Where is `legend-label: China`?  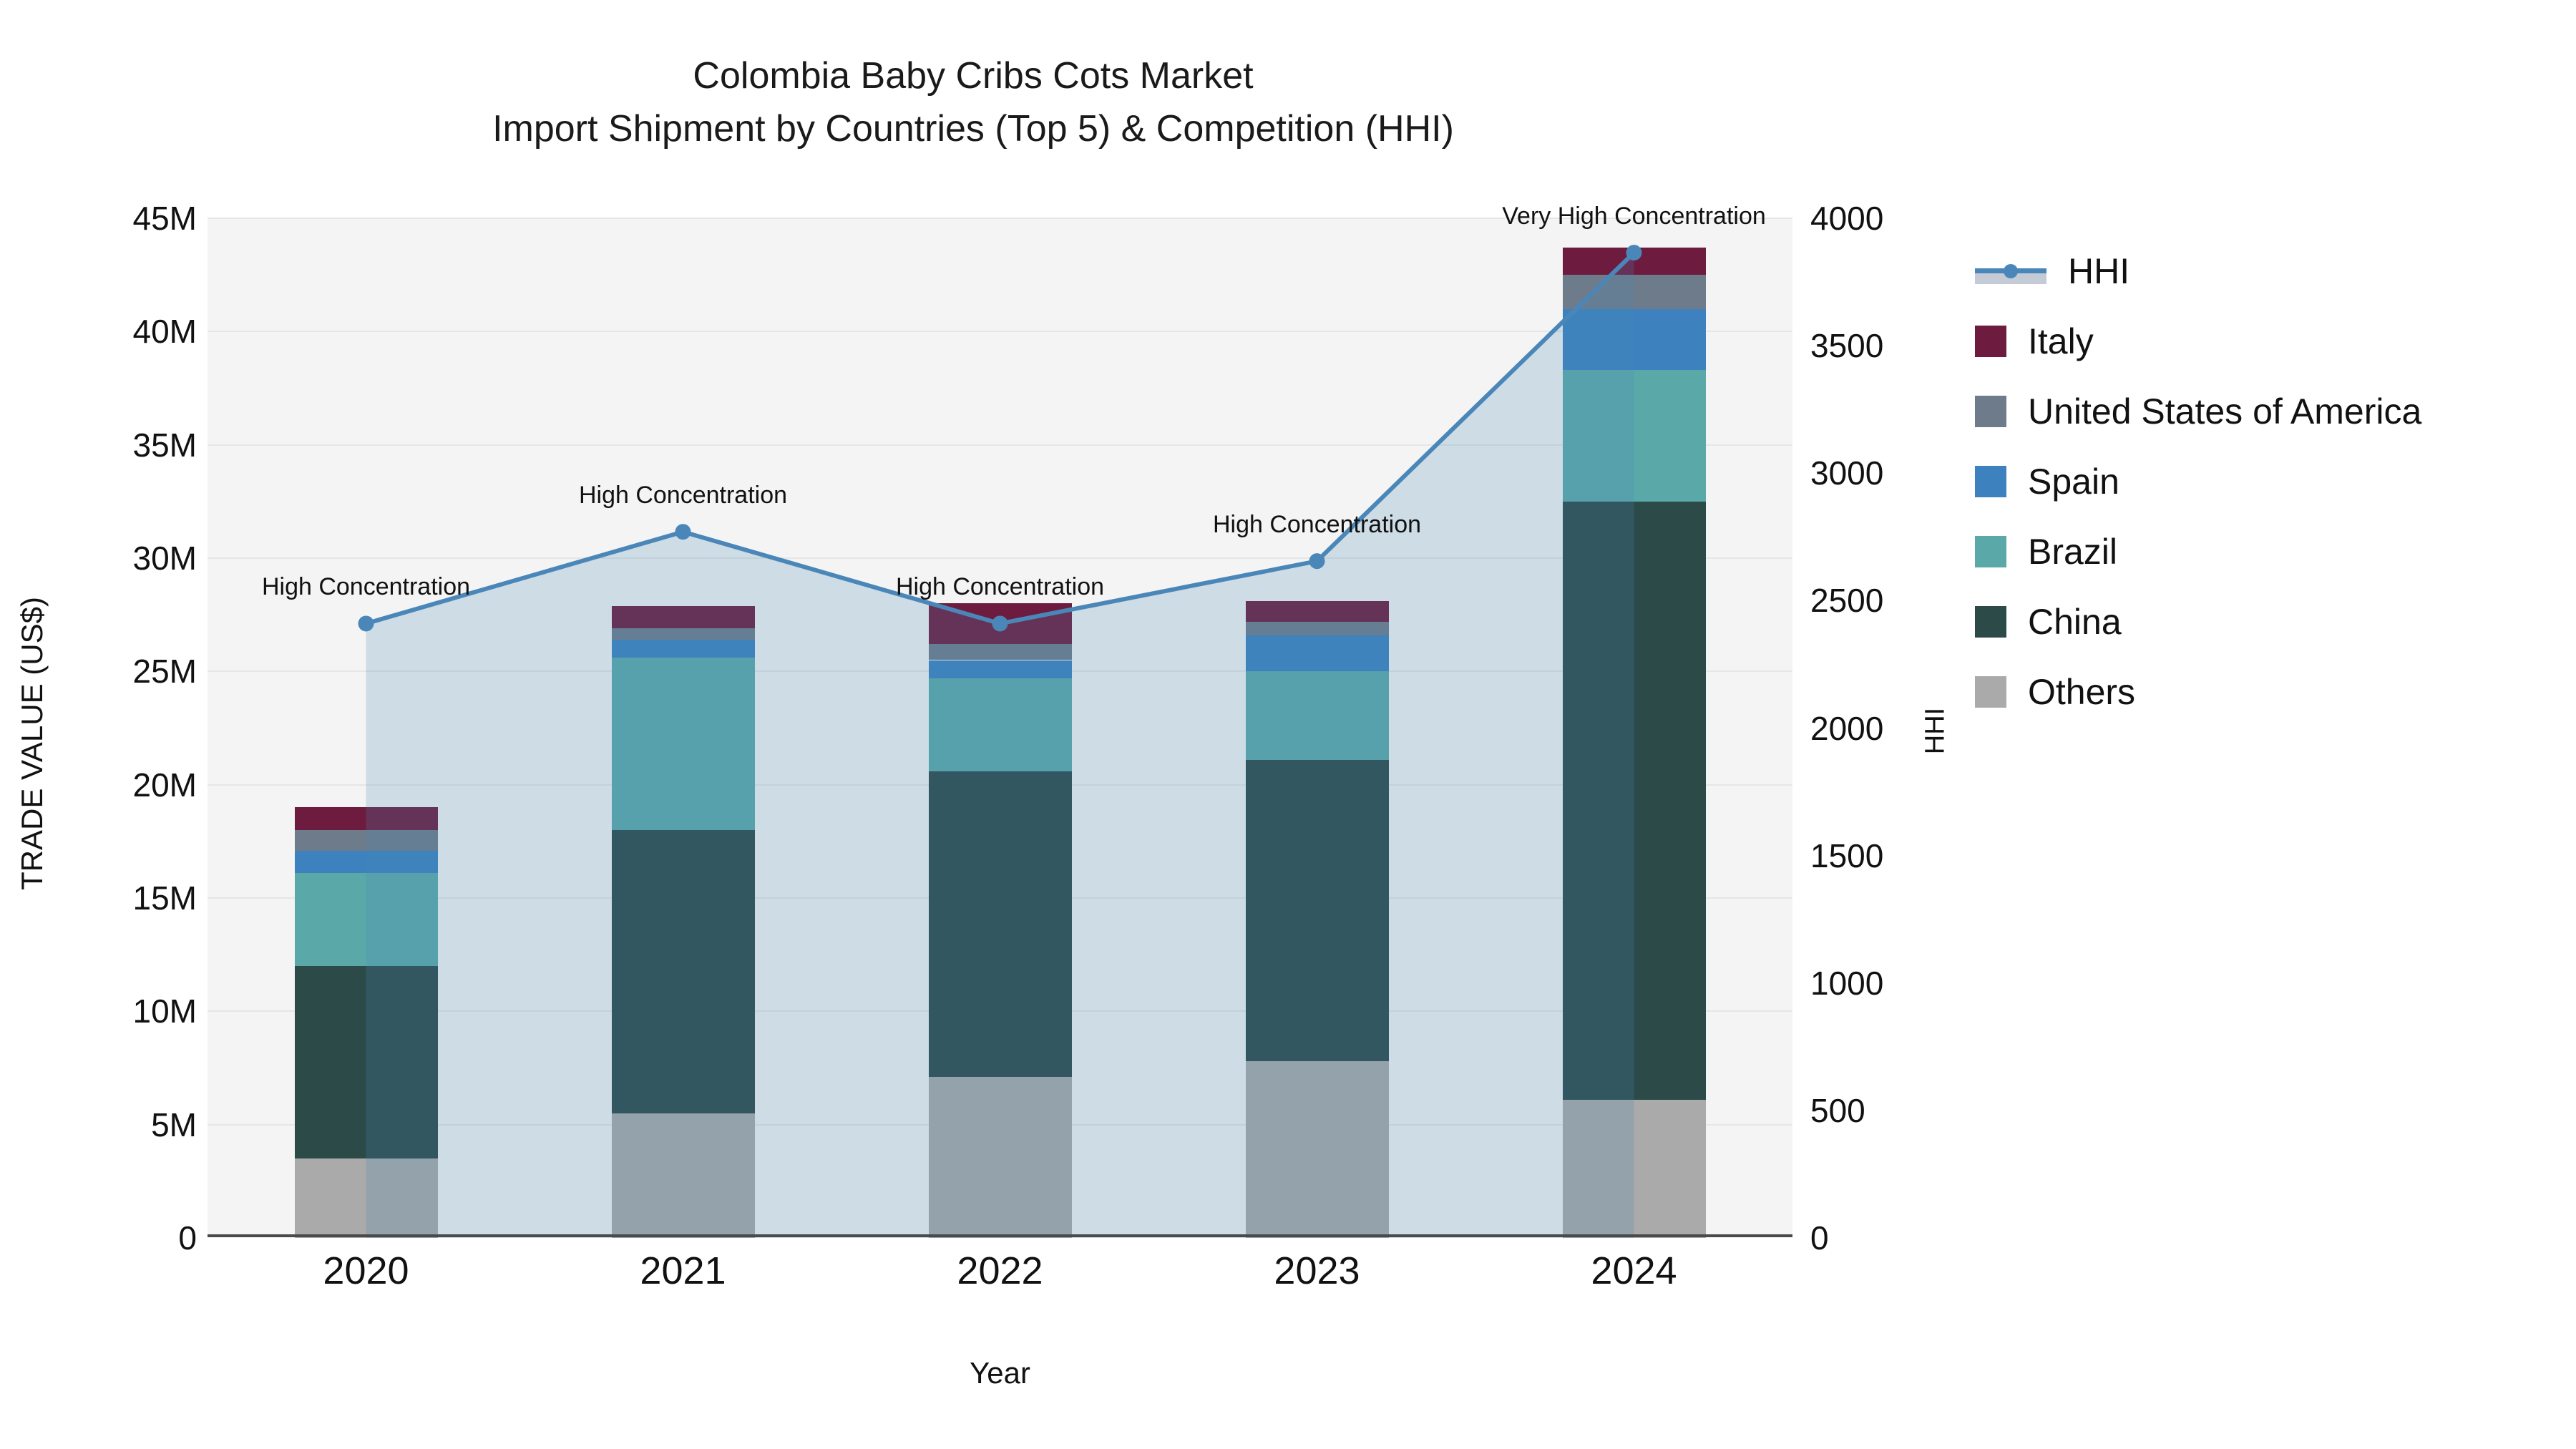 legend-label: China is located at coordinates (2075, 622).